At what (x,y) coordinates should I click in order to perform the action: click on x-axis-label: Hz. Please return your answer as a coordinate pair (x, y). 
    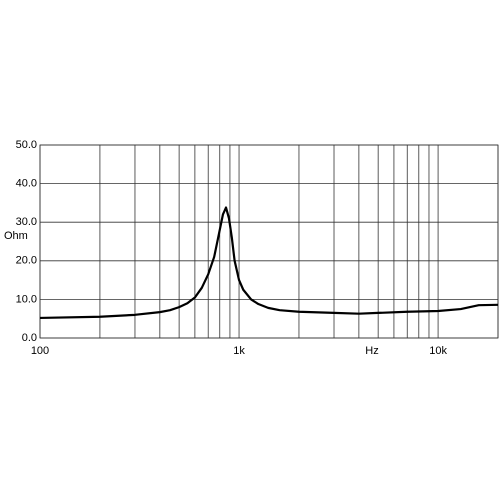
    Looking at the image, I should click on (371, 351).